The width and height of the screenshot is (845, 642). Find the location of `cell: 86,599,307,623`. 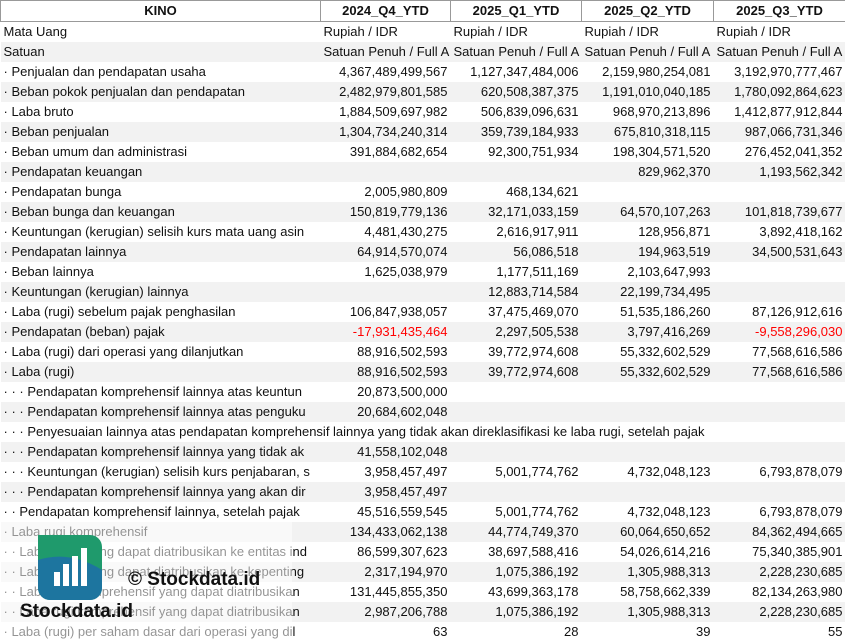

cell: 86,599,307,623 is located at coordinates (386, 552).